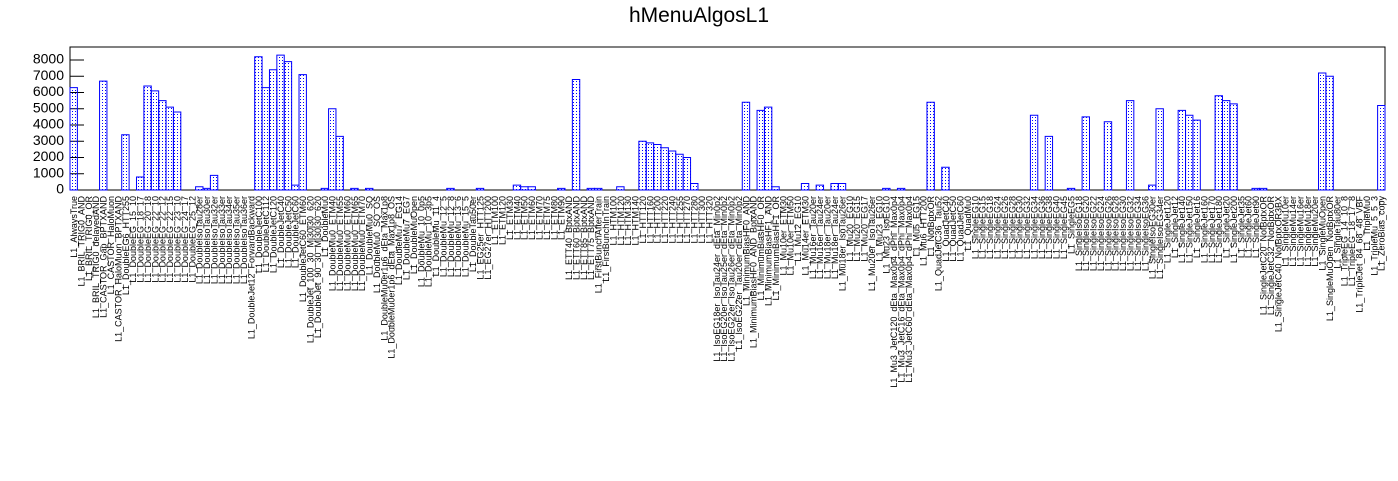 The width and height of the screenshot is (1398, 481). What do you see at coordinates (274, 234) in the screenshot?
I see `x-tick-label: L1_DoubleJetC120` at bounding box center [274, 234].